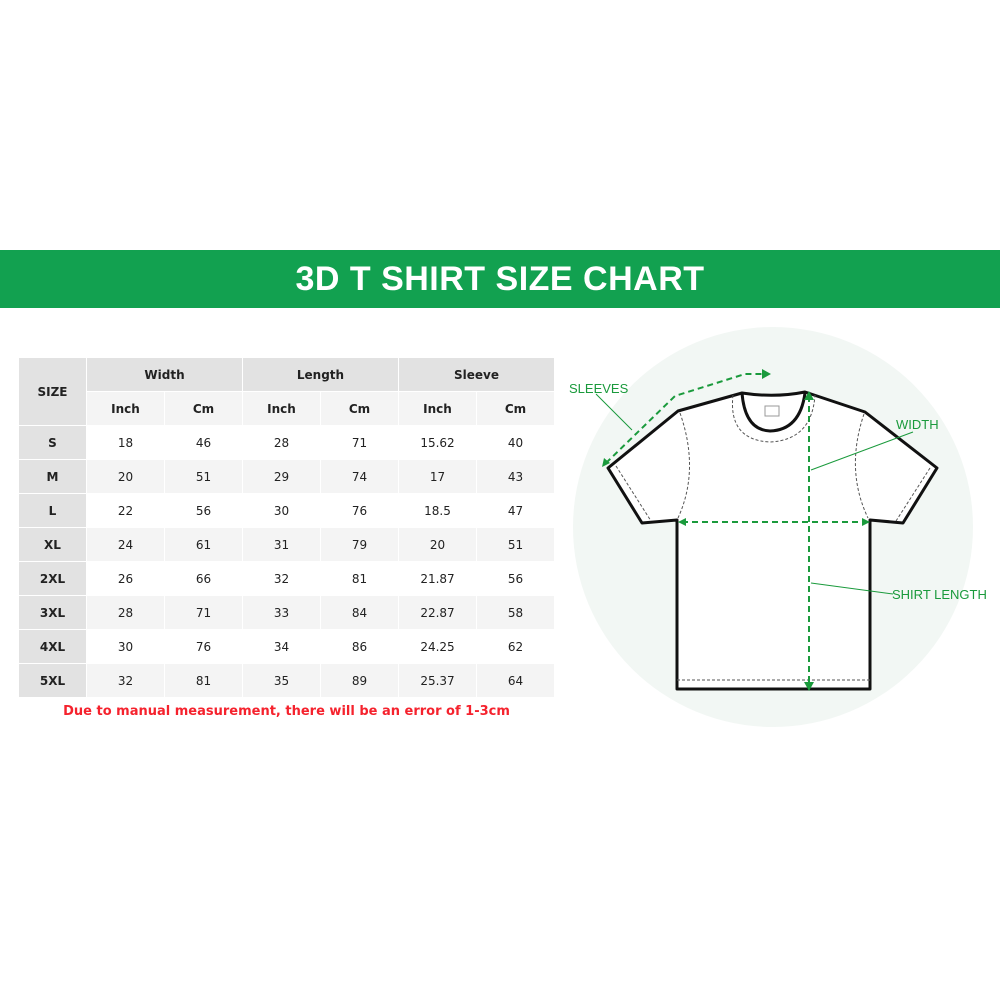 This screenshot has height=1000, width=1000. I want to click on value-cell: 18, so click(125, 442).